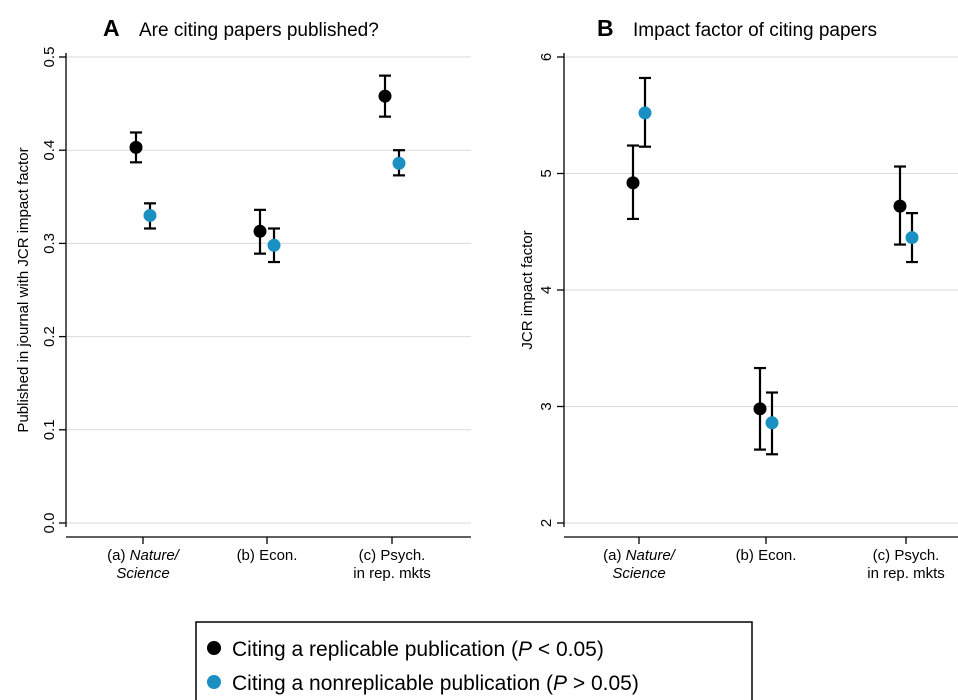 This screenshot has width=958, height=700. Describe the element at coordinates (546, 57) in the screenshot. I see `y-tick-label: 6` at that location.